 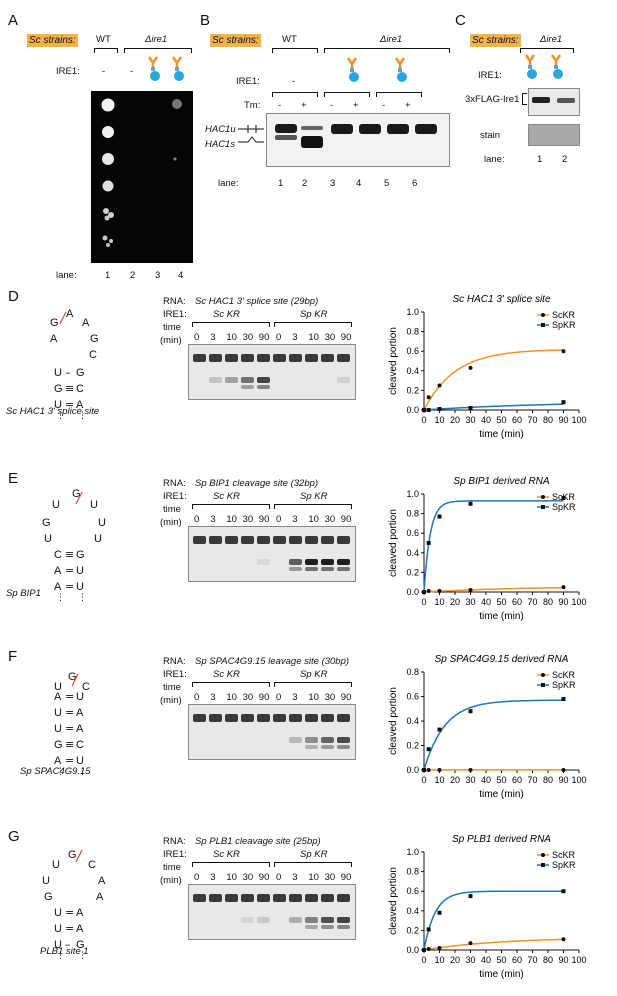 I want to click on panel-c-lane-label: lane:, so click(x=494, y=159).